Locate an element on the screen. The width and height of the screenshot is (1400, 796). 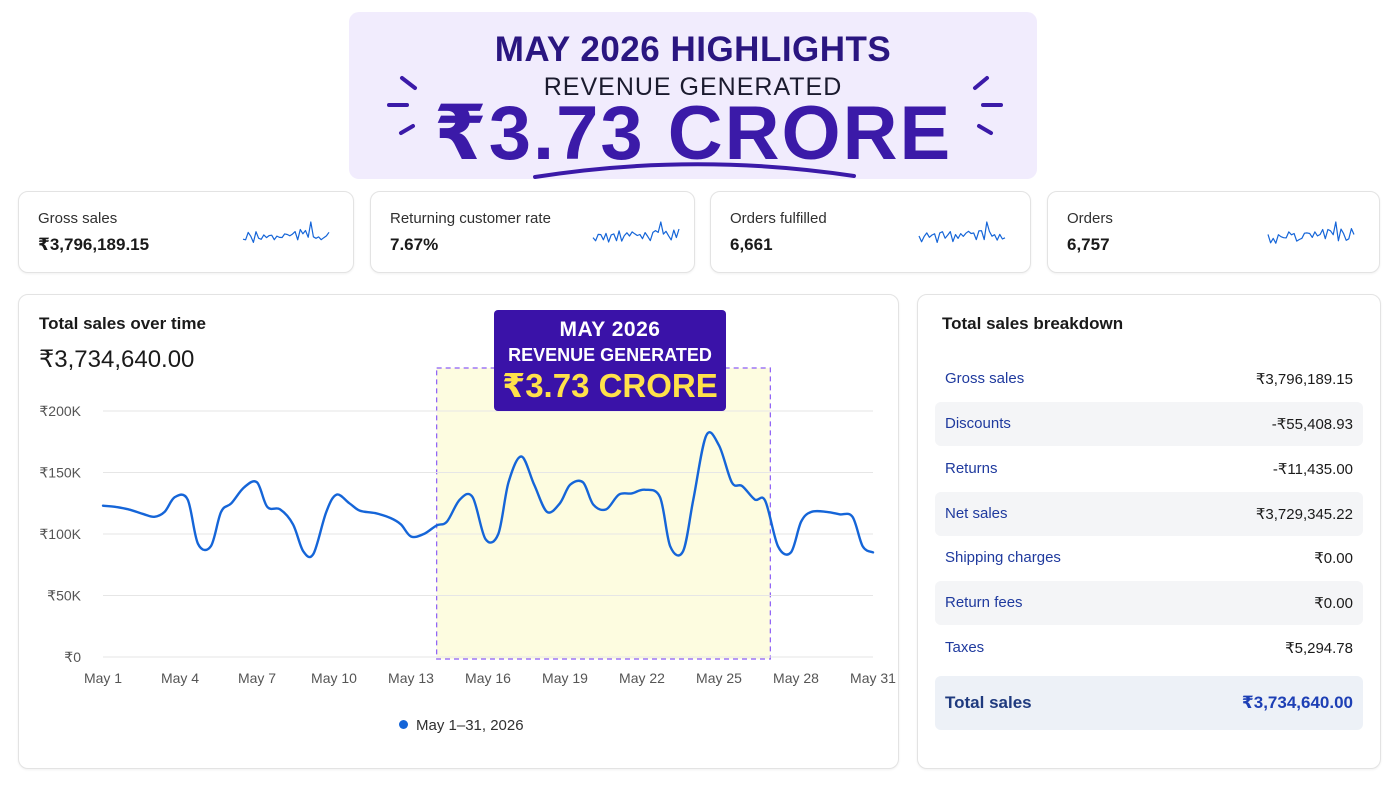
x-tick-label: May 16 is located at coordinates (488, 678).